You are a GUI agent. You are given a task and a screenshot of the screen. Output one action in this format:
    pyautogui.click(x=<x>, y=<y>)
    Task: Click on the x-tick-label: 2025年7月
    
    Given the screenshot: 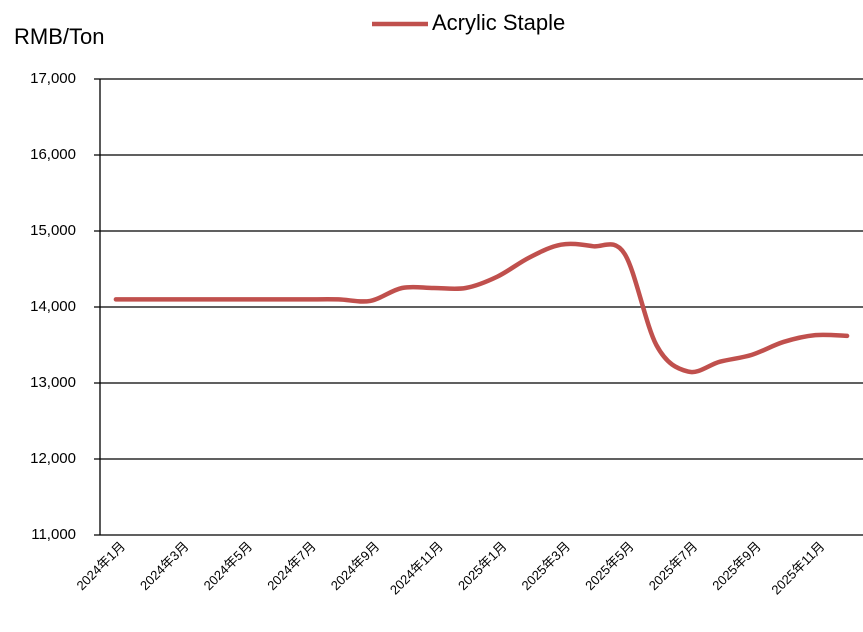 What is the action you would take?
    pyautogui.click(x=673, y=566)
    